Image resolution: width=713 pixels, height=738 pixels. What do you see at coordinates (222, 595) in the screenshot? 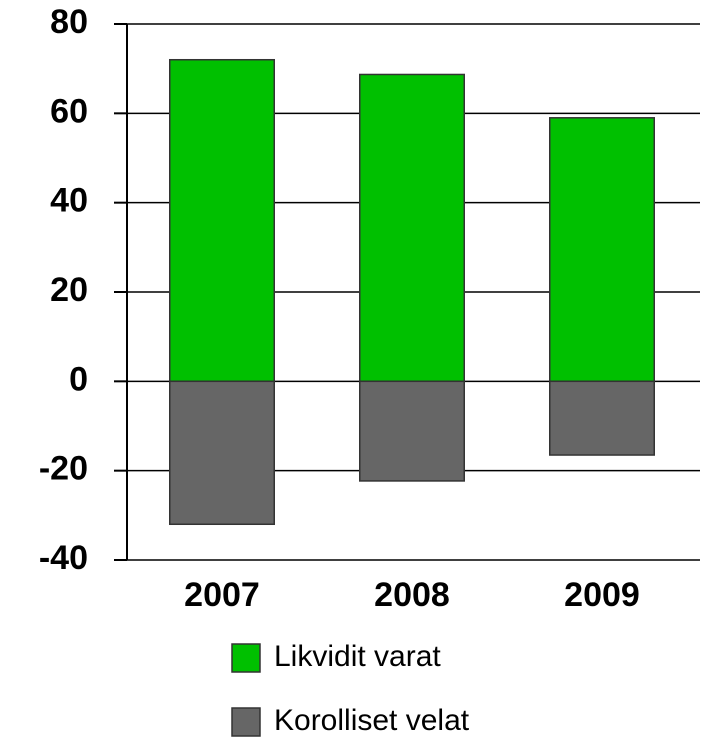
I see `x-tick-label: 2007` at bounding box center [222, 595].